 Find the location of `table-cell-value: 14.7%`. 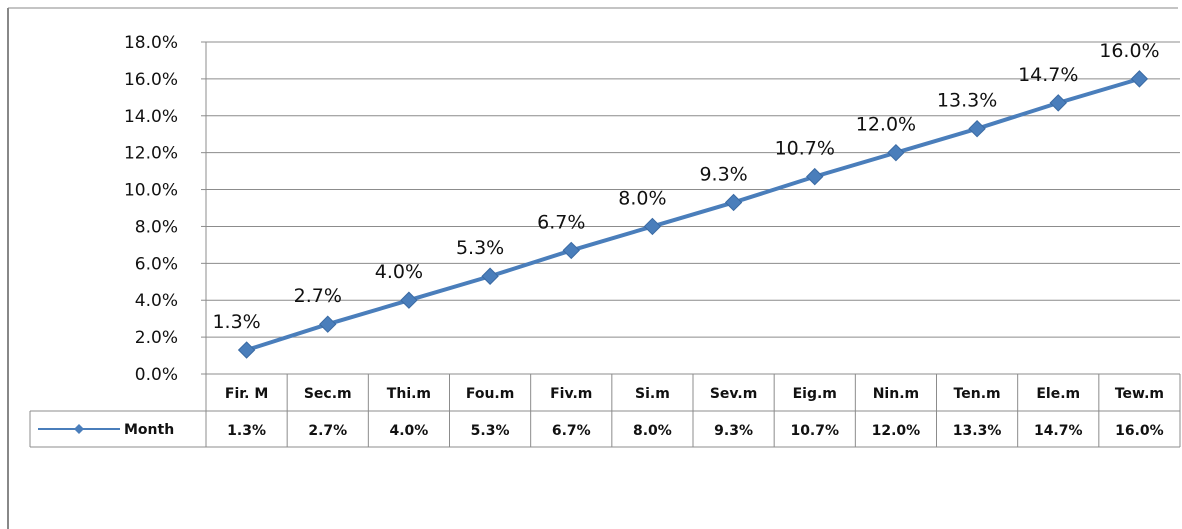

table-cell-value: 14.7% is located at coordinates (1058, 431).